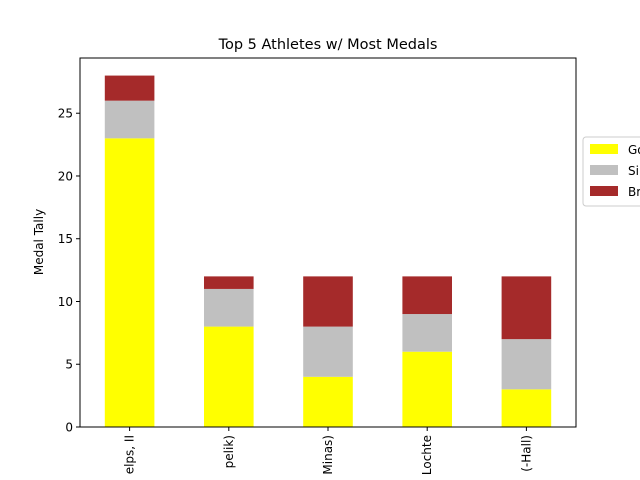  What do you see at coordinates (65, 114) in the screenshot?
I see `y-tick-label: 25` at bounding box center [65, 114].